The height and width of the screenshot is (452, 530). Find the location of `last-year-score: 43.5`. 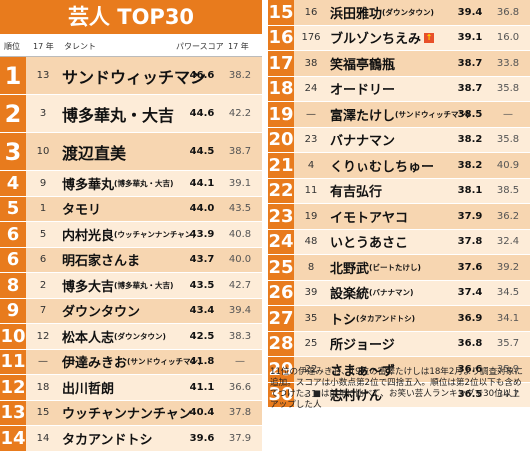

last-year-score: 43.5 is located at coordinates (240, 209).